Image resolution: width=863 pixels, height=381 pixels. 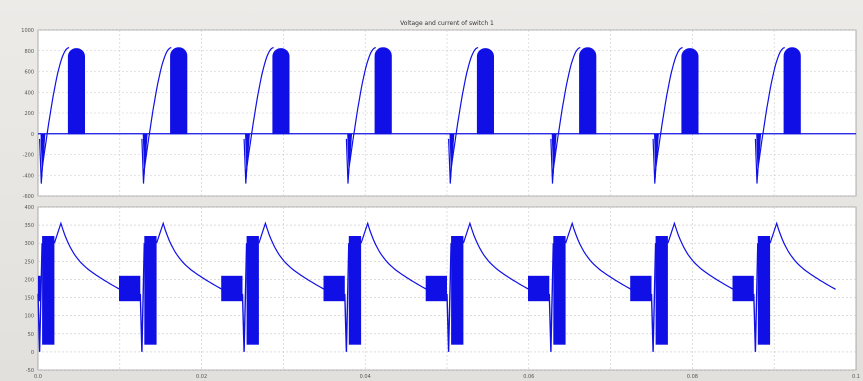 What do you see at coordinates (29, 262) in the screenshot?
I see `y-tick-label: 250` at bounding box center [29, 262].